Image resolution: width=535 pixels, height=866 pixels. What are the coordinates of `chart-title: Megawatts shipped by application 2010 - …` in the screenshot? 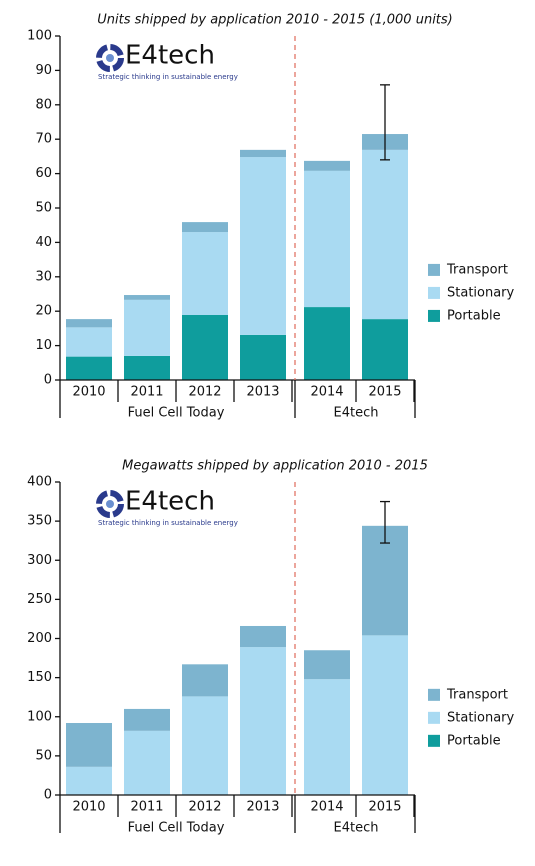 It's located at (275, 466).